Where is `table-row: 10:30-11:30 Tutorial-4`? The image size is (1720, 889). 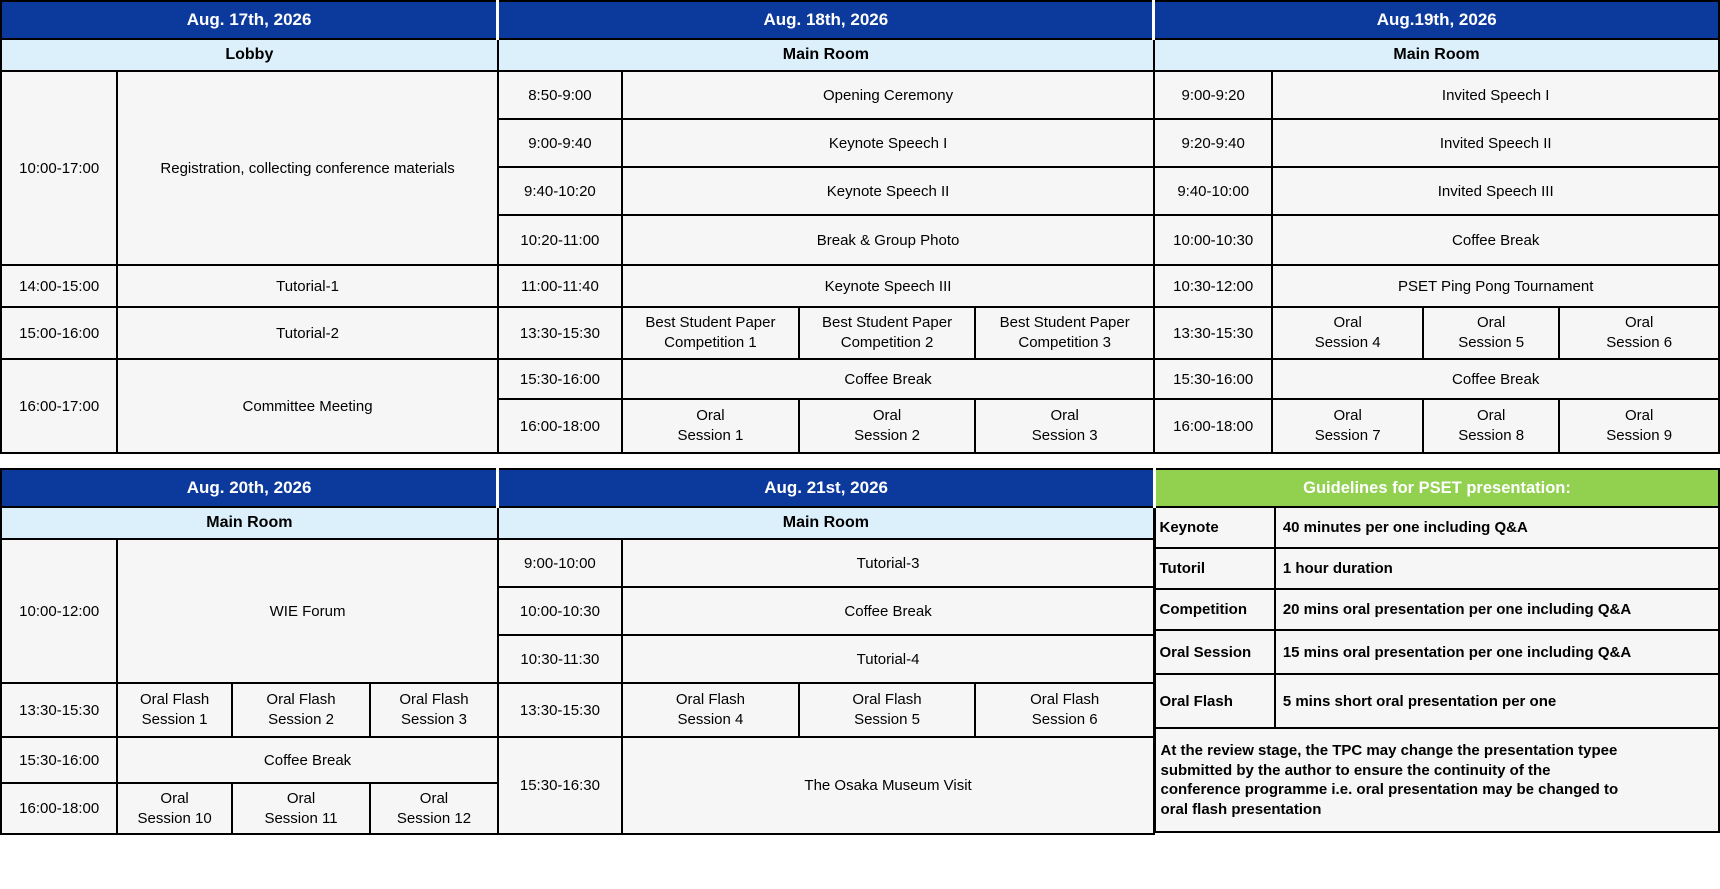 table-row: 10:30-11:30 Tutorial-4 is located at coordinates (578, 659).